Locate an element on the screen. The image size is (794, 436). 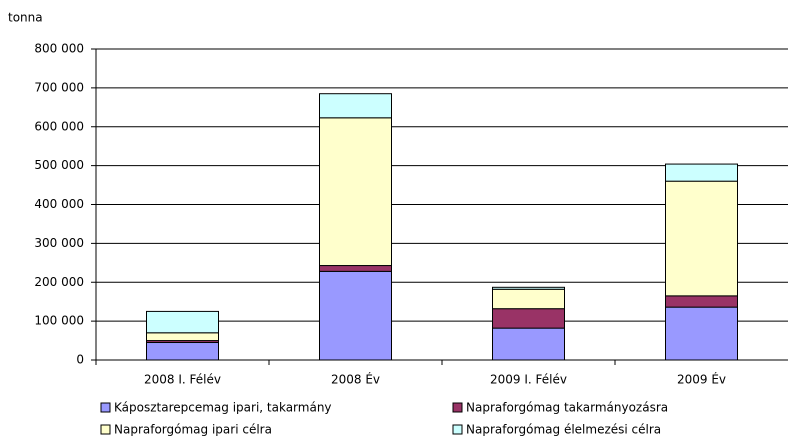
y-tick-label: 300 000 is located at coordinates (59, 243).